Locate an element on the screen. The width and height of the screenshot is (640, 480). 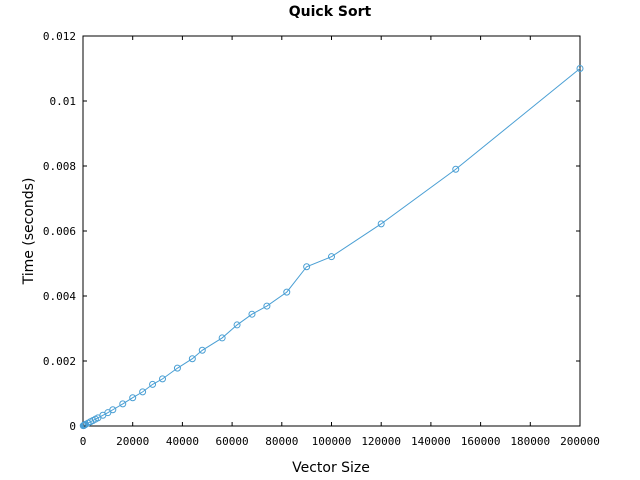
y-tick-label: 0.006 is located at coordinates (59, 231).